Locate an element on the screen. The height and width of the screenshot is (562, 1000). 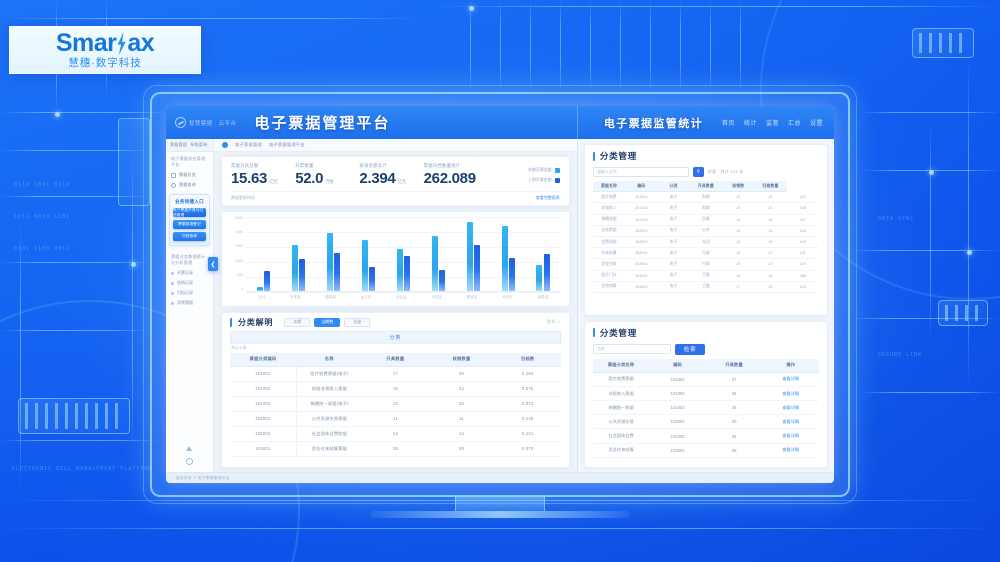
cell-5-3: 查看详情 is located at coordinates (790, 450).